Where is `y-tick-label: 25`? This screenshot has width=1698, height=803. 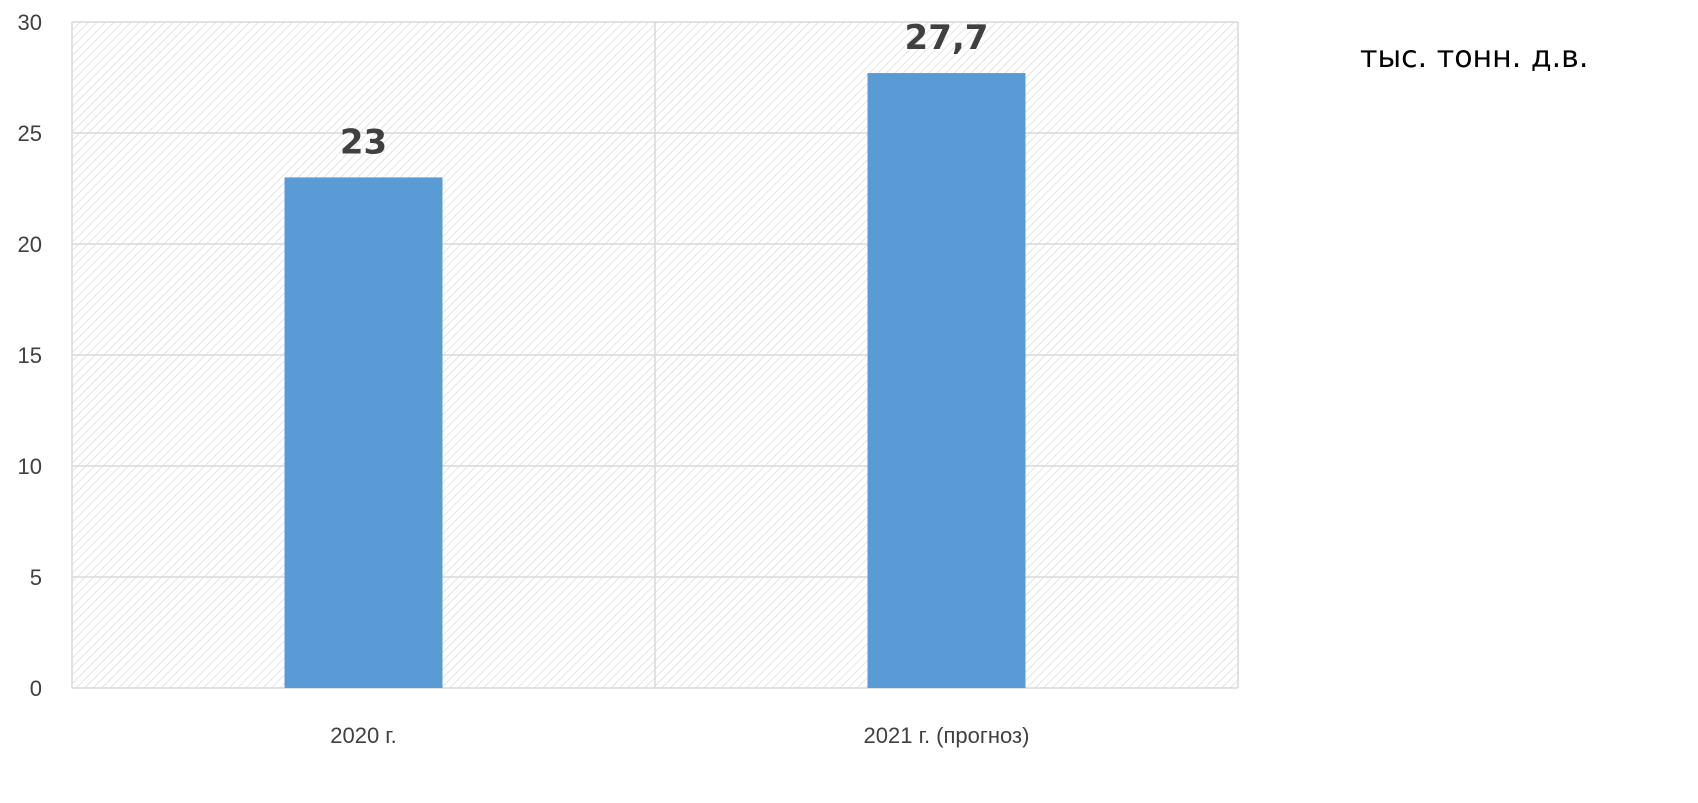
y-tick-label: 25 is located at coordinates (30, 133).